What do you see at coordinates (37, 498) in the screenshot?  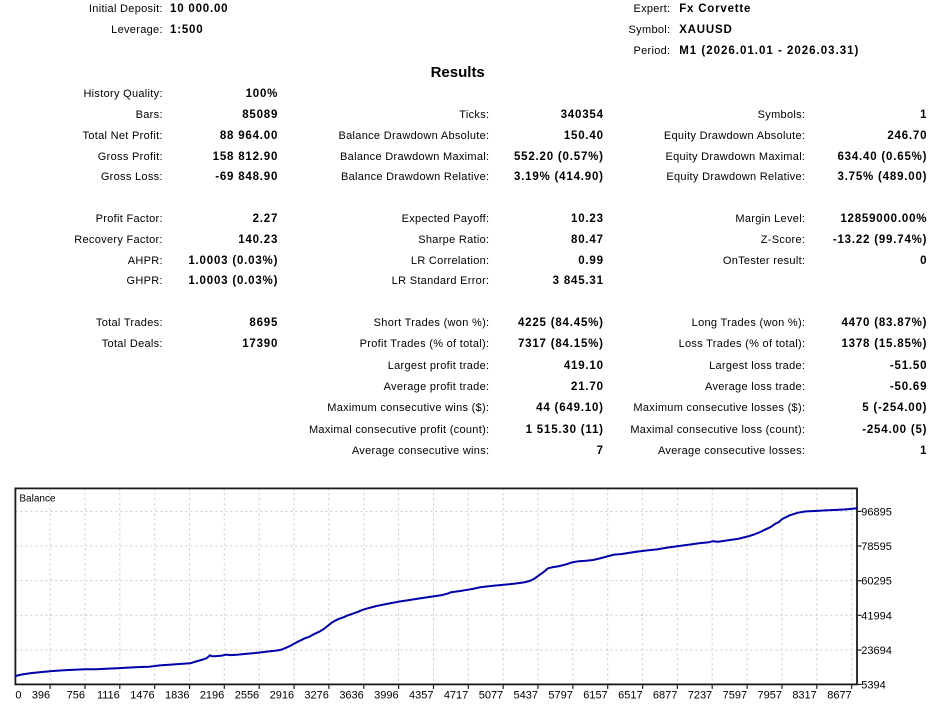 I see `svg-text: Balance` at bounding box center [37, 498].